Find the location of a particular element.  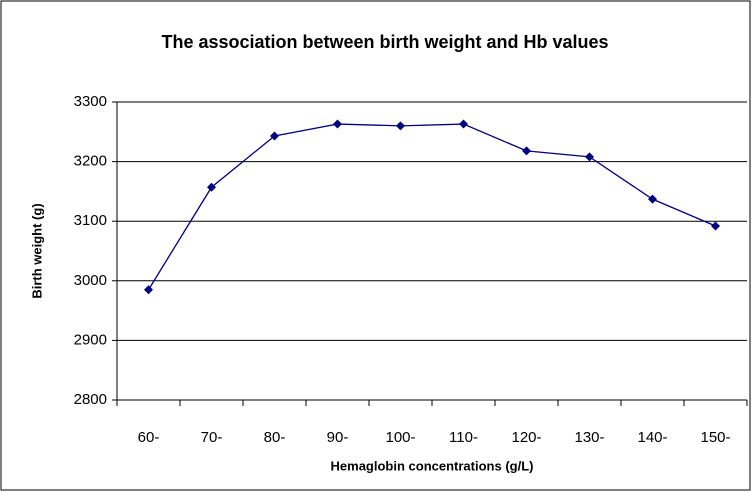

x-tick-label: 90- is located at coordinates (338, 437).